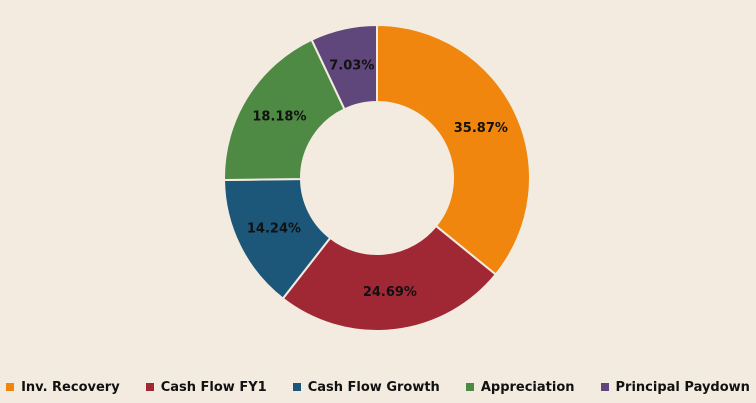 The height and width of the screenshot is (403, 756). Describe the element at coordinates (279, 117) in the screenshot. I see `data-label-appreciation: 18.18%` at that location.